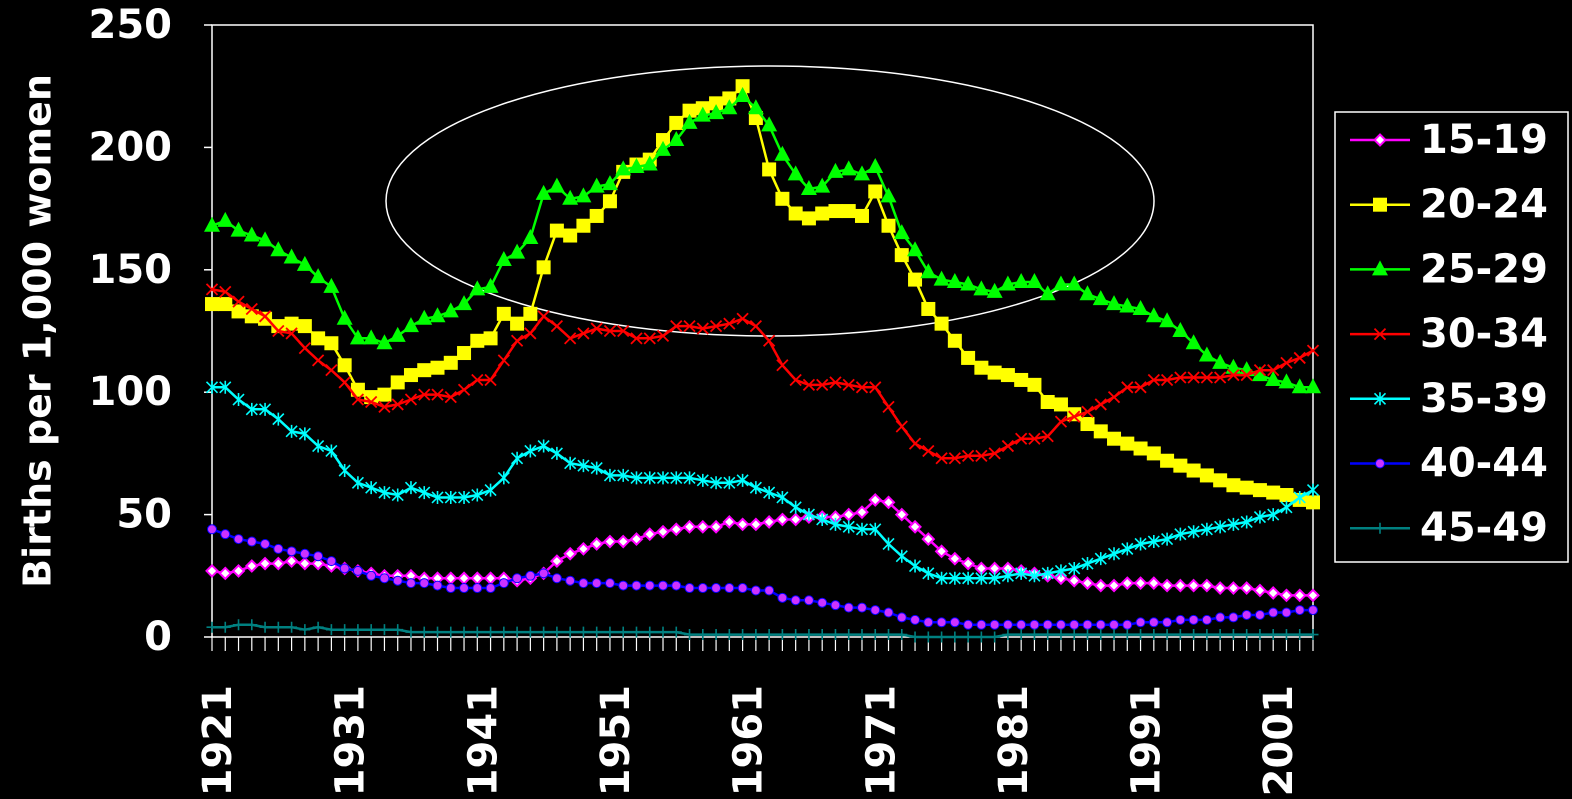 The image size is (1572, 799). I want to click on x-tick-label: 1931, so click(351, 740).